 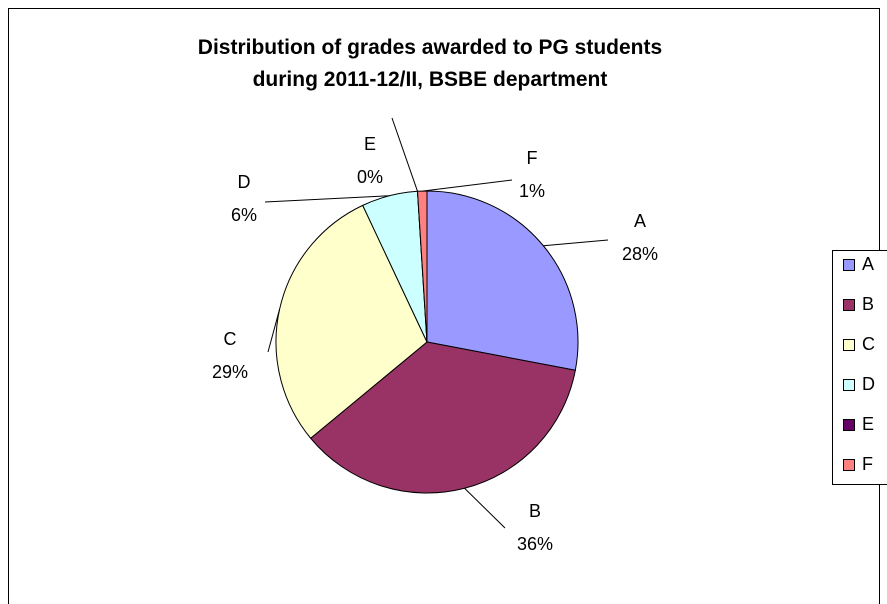 I want to click on data-label: 1%, so click(x=532, y=191).